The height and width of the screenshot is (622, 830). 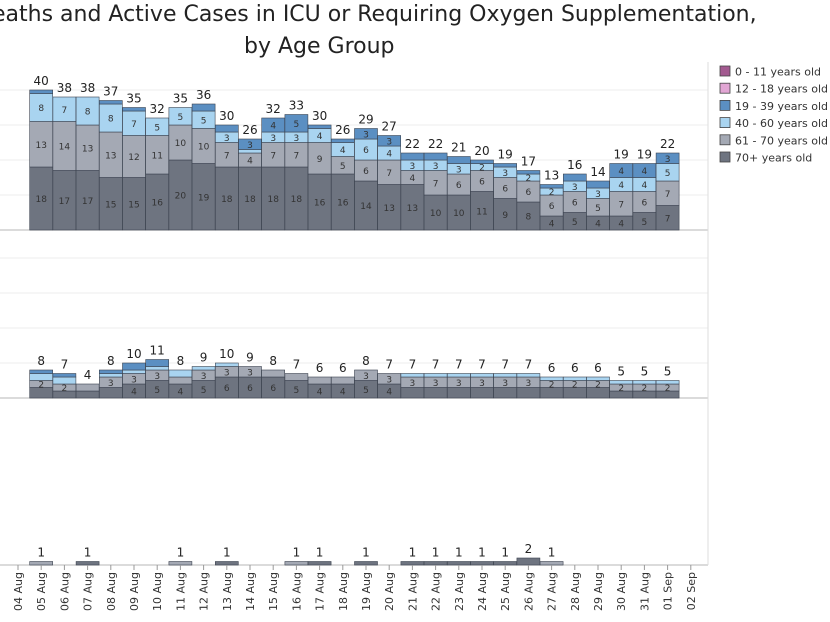 I want to click on x-tick-label: 12 Aug, so click(x=204, y=591).